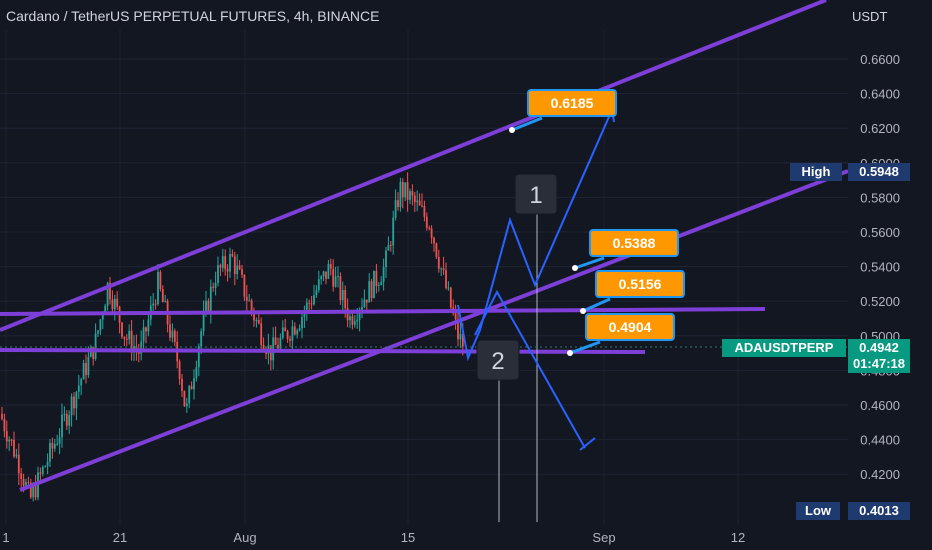 This screenshot has width=932, height=550. Describe the element at coordinates (535, 235) in the screenshot. I see `bullish-projection-path` at that location.